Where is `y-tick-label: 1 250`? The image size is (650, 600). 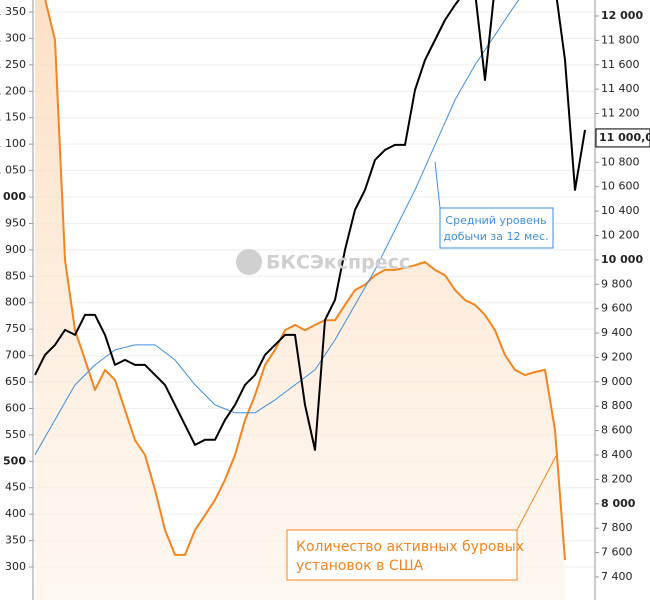
y-tick-label: 1 250 is located at coordinates (13, 64).